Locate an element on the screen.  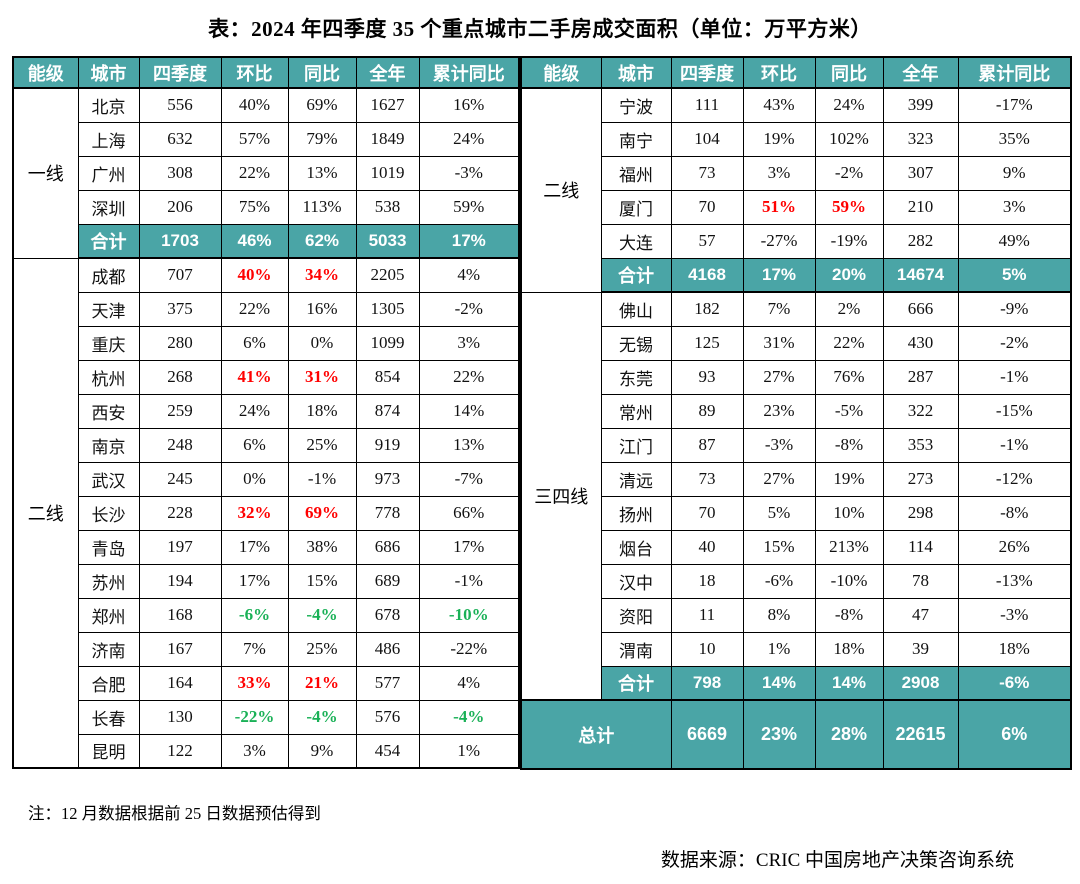
cell-qoq: 57% is located at coordinates (254, 139).